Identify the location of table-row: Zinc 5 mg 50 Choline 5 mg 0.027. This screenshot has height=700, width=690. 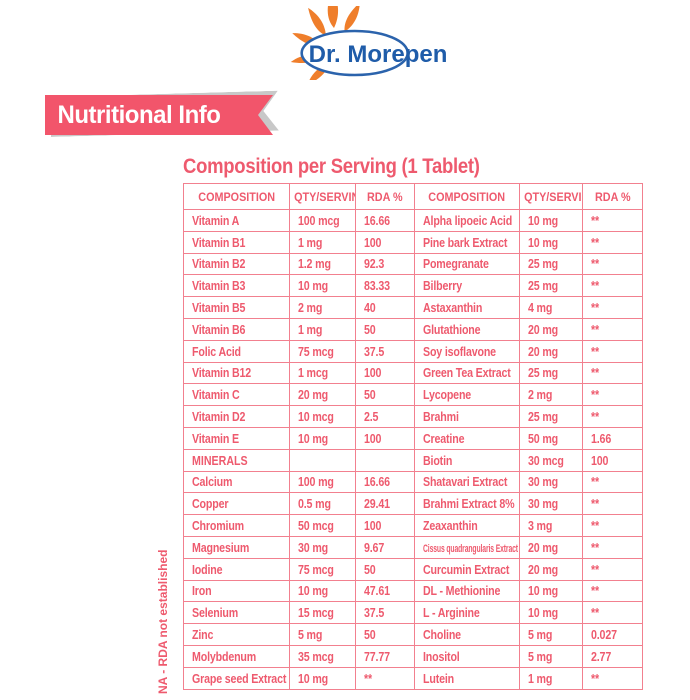
(413, 634).